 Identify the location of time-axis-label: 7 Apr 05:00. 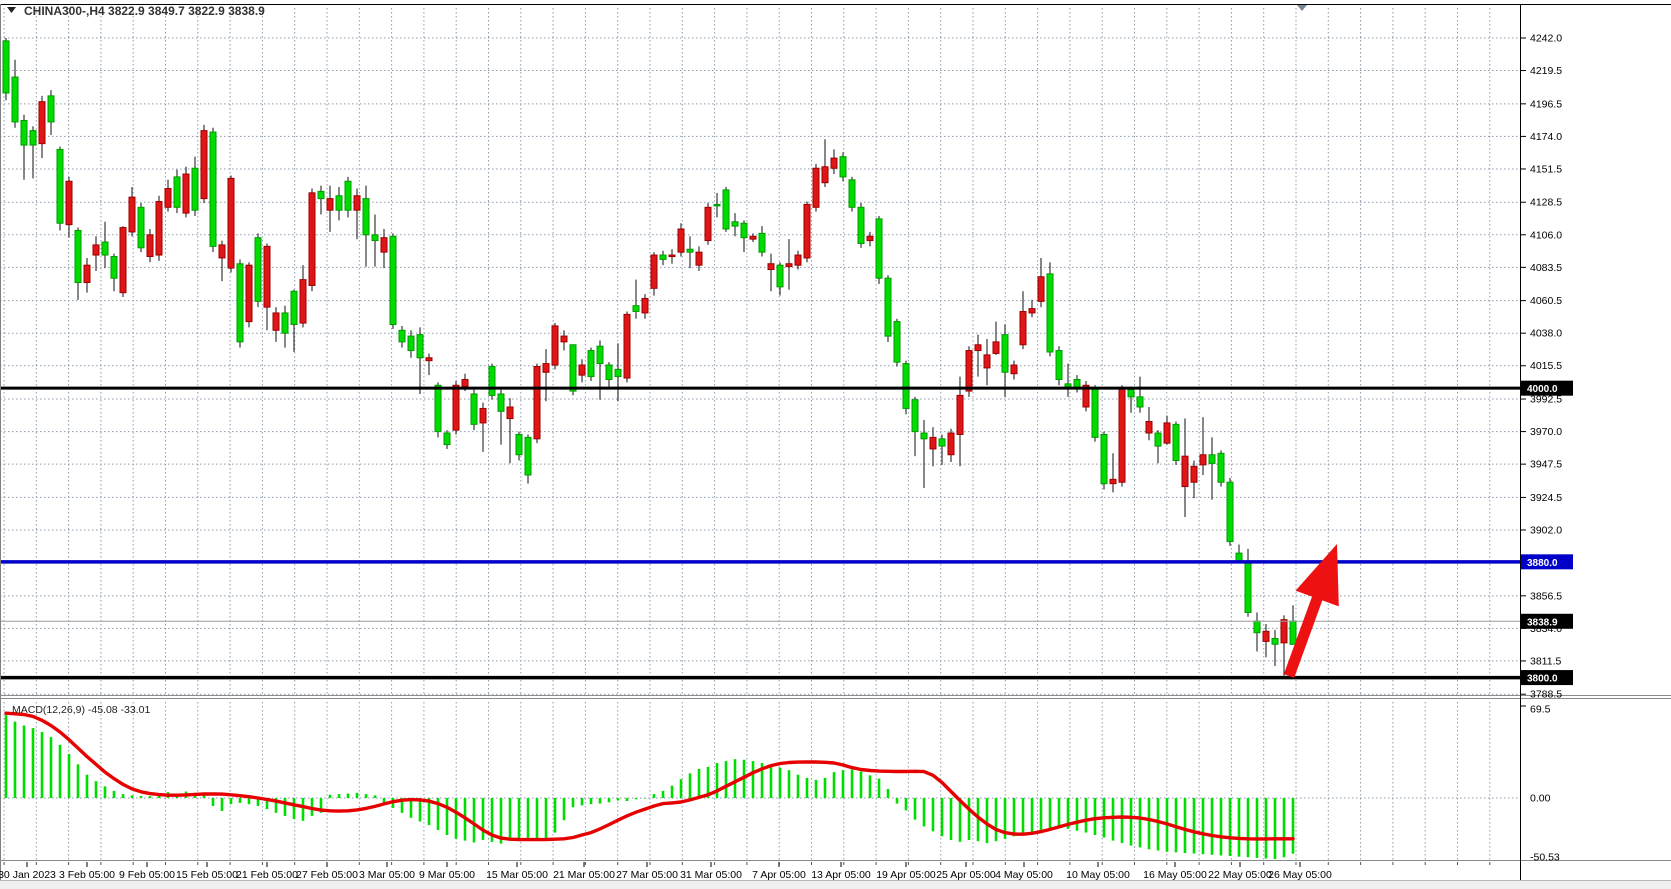
(779, 875).